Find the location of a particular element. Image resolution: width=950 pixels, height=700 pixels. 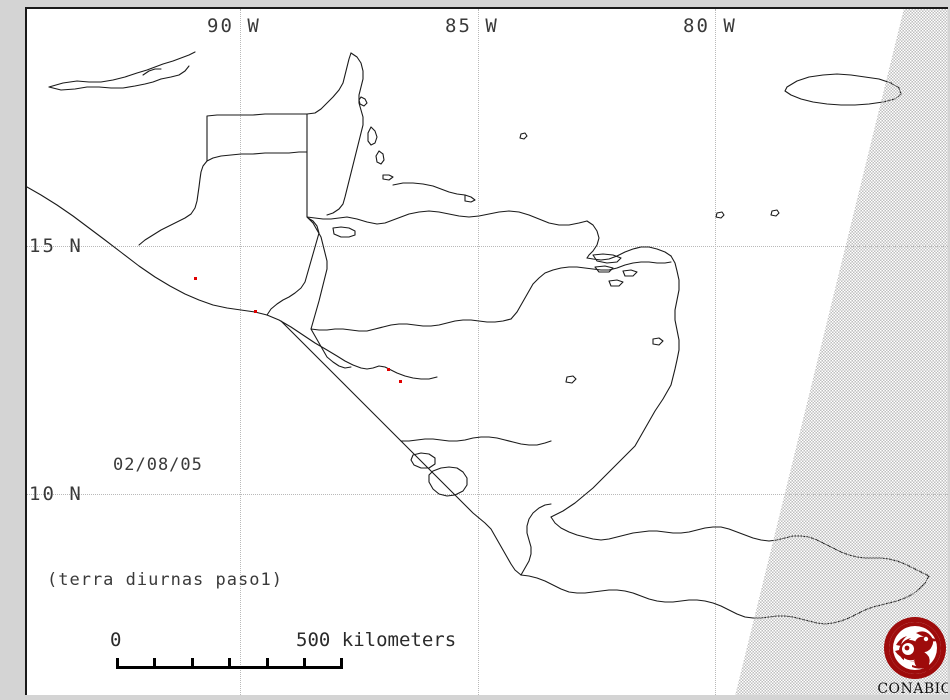

scale-bar: 0 500 kilometers is located at coordinates (273, 656).